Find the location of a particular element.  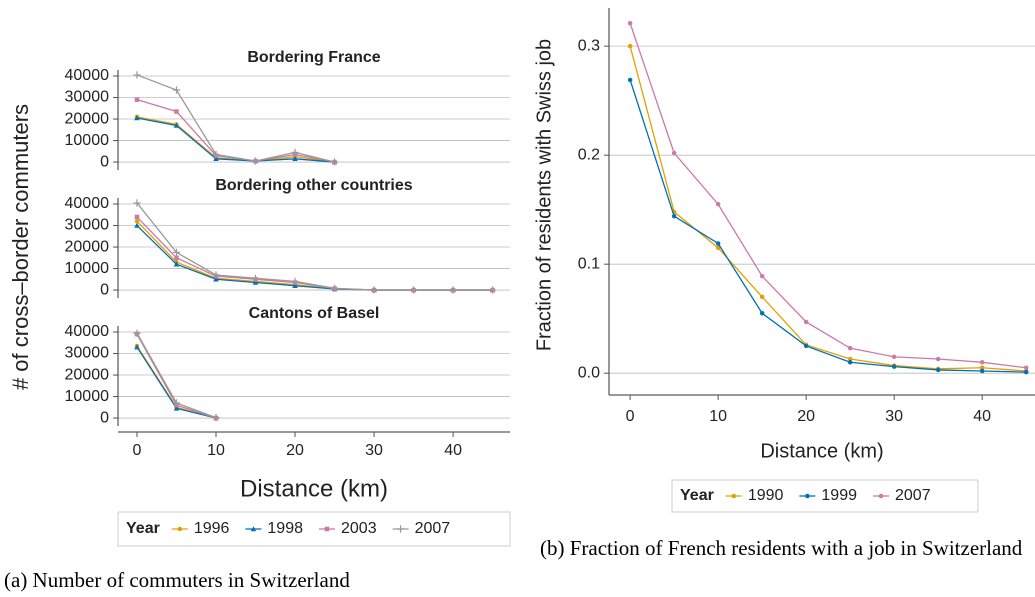

legend-label: 1996 is located at coordinates (212, 528).